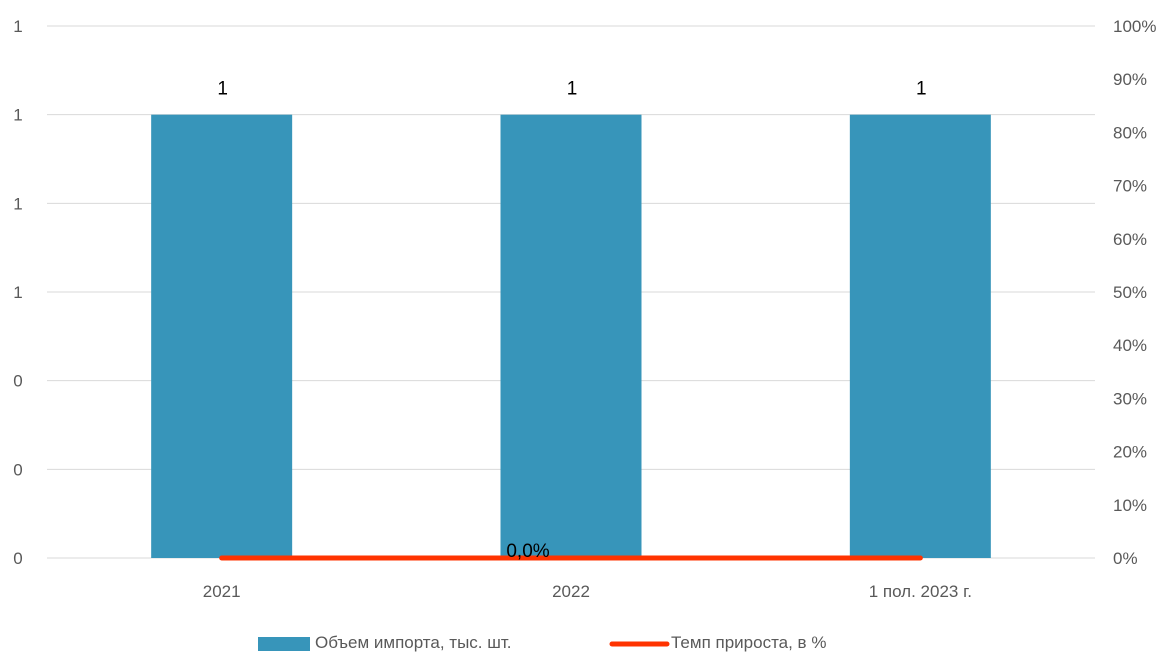  I want to click on y-right-tick-label: 20%, so click(1130, 452).